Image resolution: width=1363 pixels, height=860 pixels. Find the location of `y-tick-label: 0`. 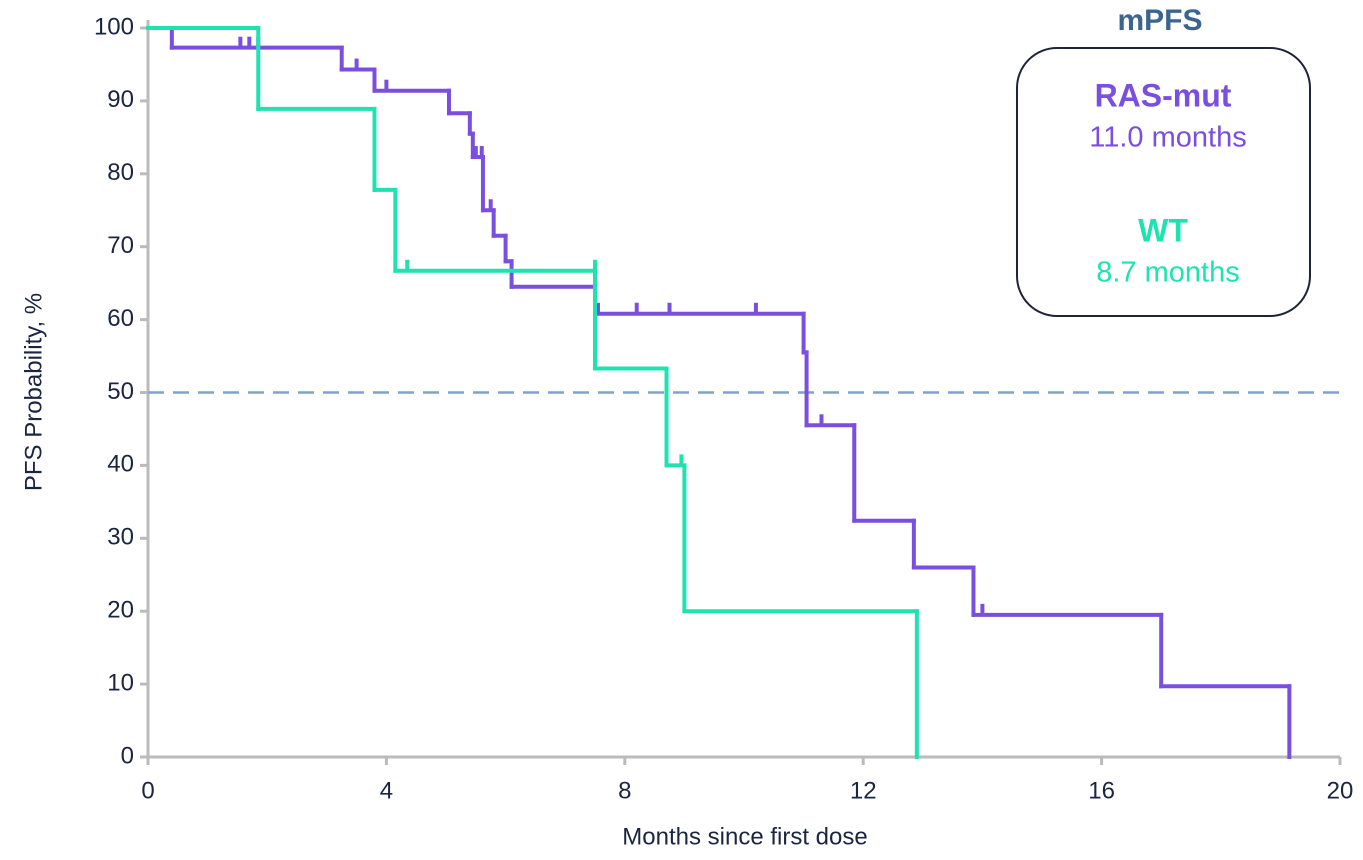

y-tick-label: 0 is located at coordinates (127, 755).